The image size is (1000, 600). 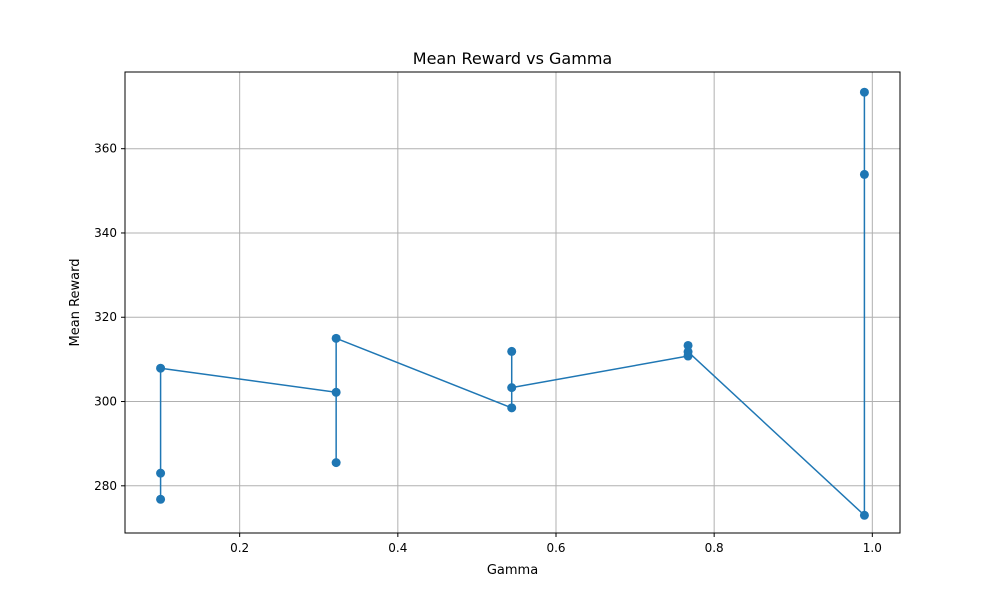 I want to click on y-tick-label: 360, so click(x=105, y=149).